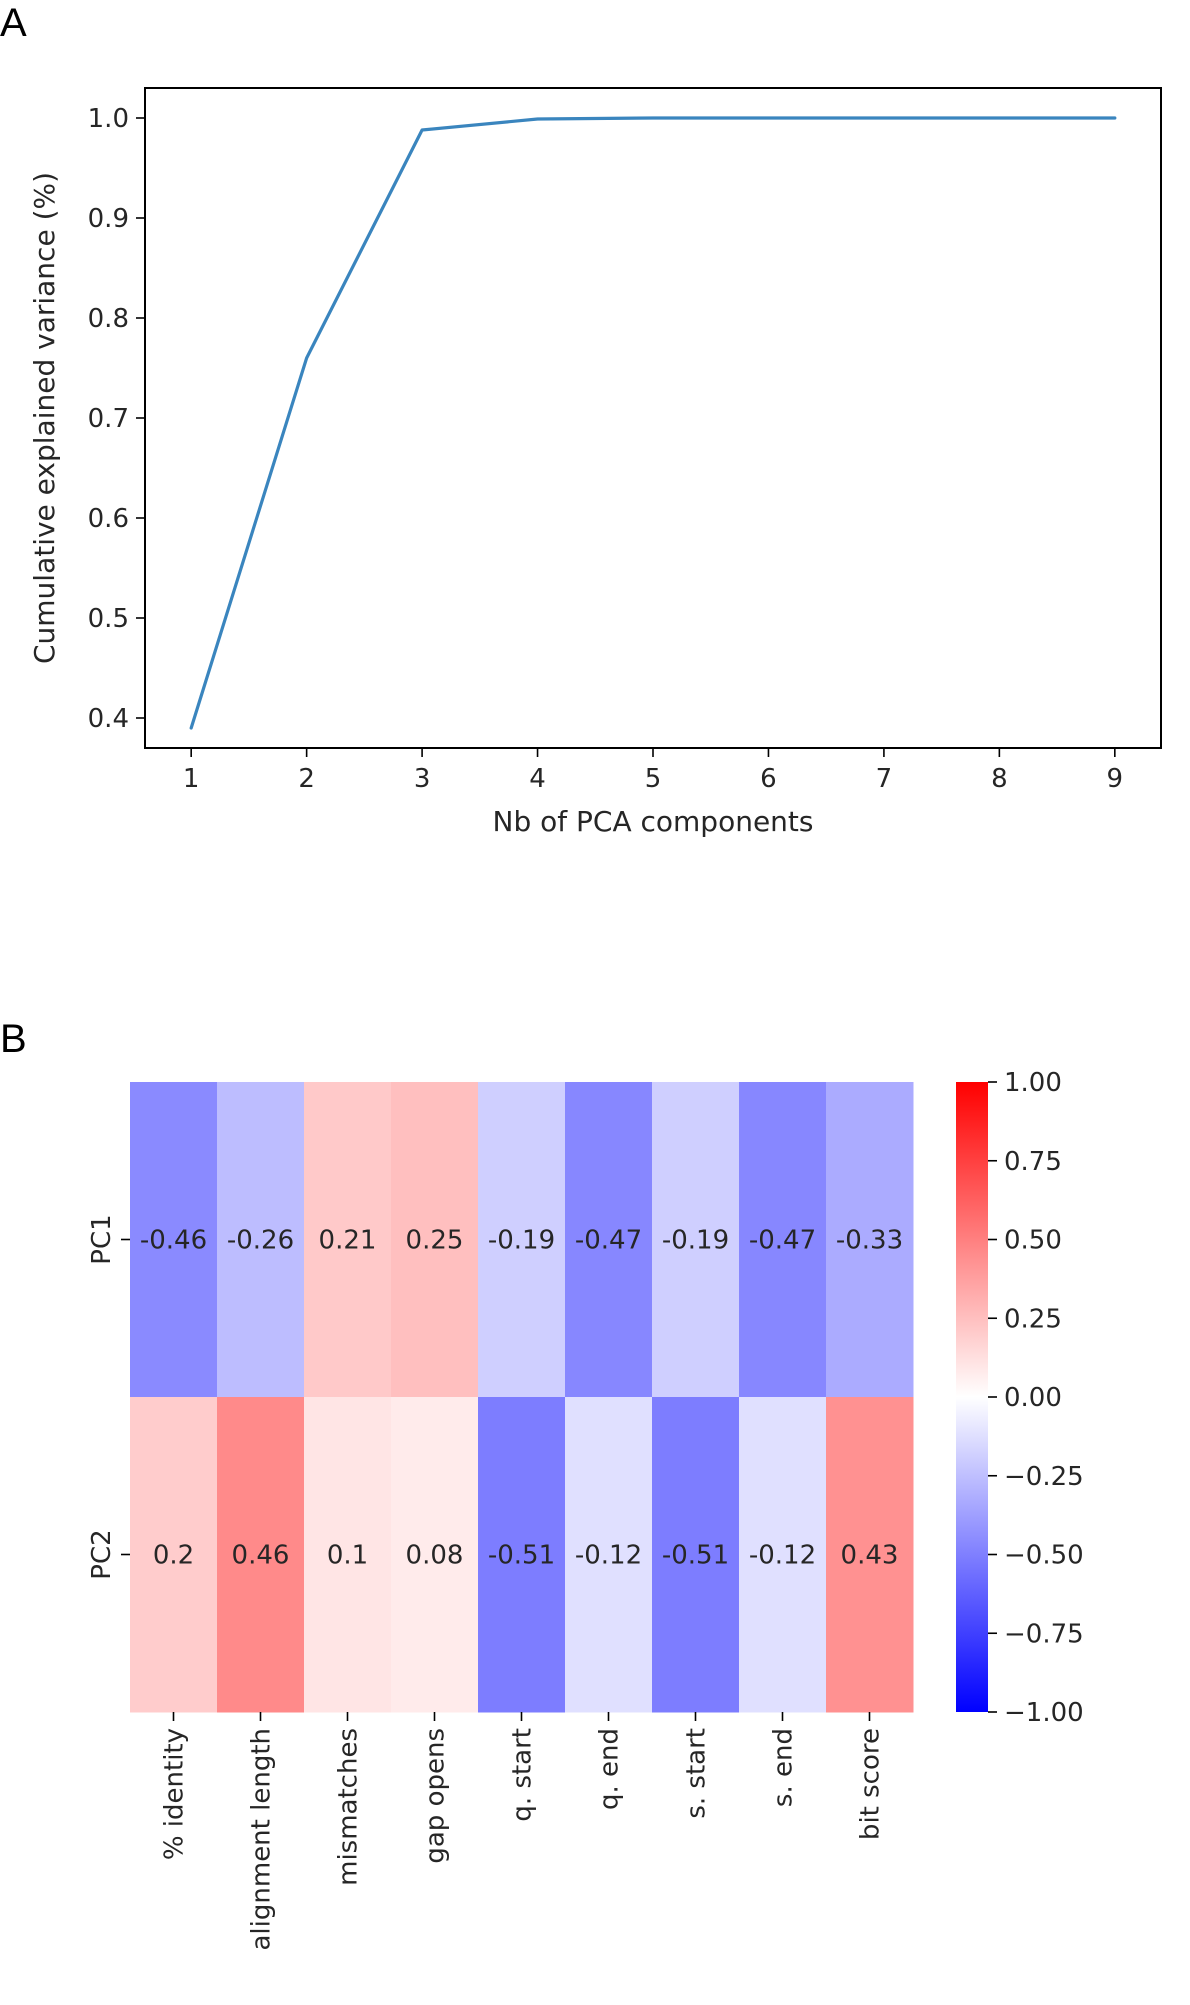  I want to click on heatmap-cell-label: 0.43, so click(870, 1556).